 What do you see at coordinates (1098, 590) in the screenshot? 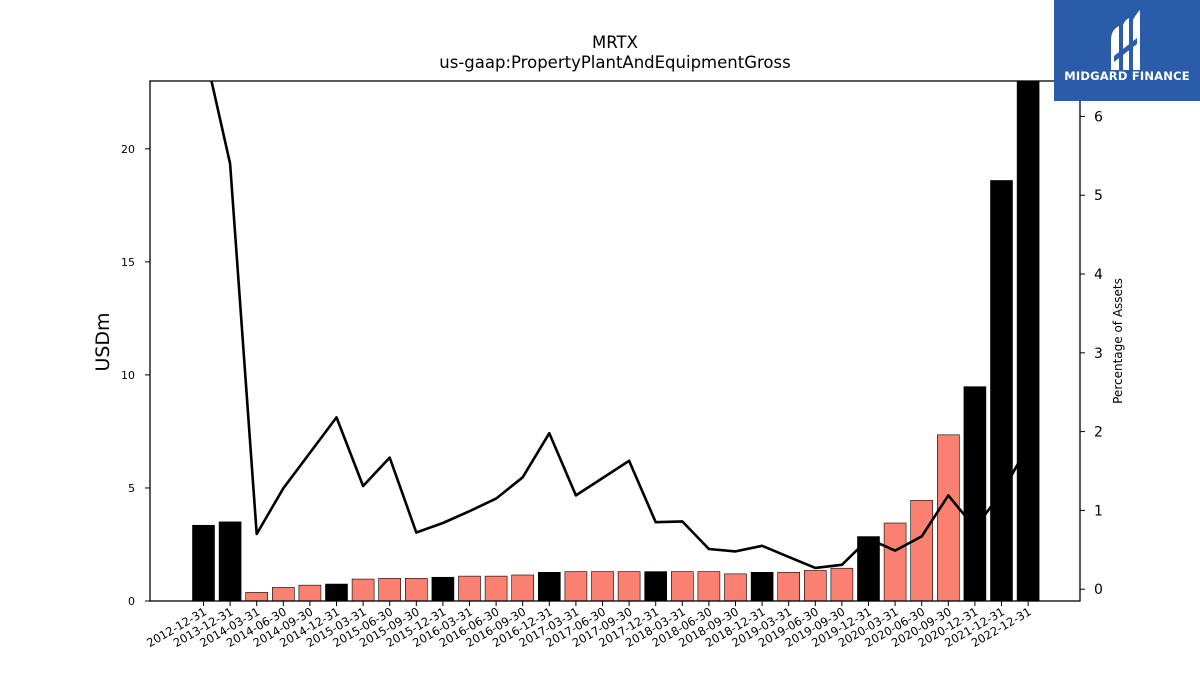
I see `y2-tick-label: 0` at bounding box center [1098, 590].